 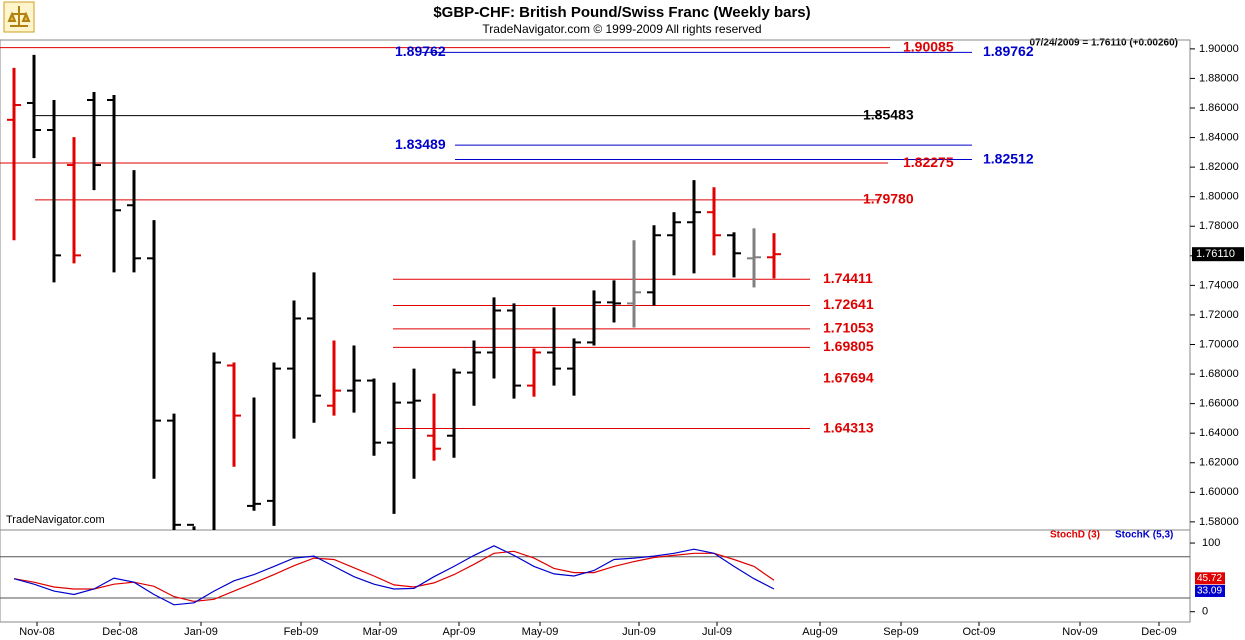 I want to click on x-tick-label: Dec-09, so click(x=1158, y=632).